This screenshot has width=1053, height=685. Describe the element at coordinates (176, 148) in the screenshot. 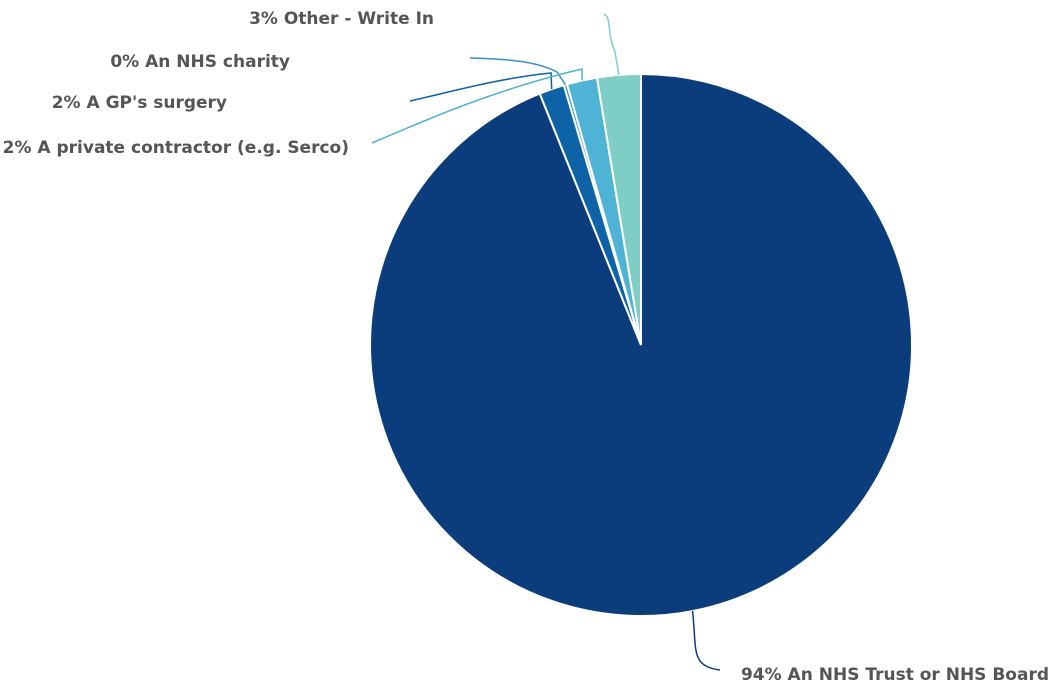

I see `slice-label-4: 2% A private contractor (e.g. Serco)` at that location.